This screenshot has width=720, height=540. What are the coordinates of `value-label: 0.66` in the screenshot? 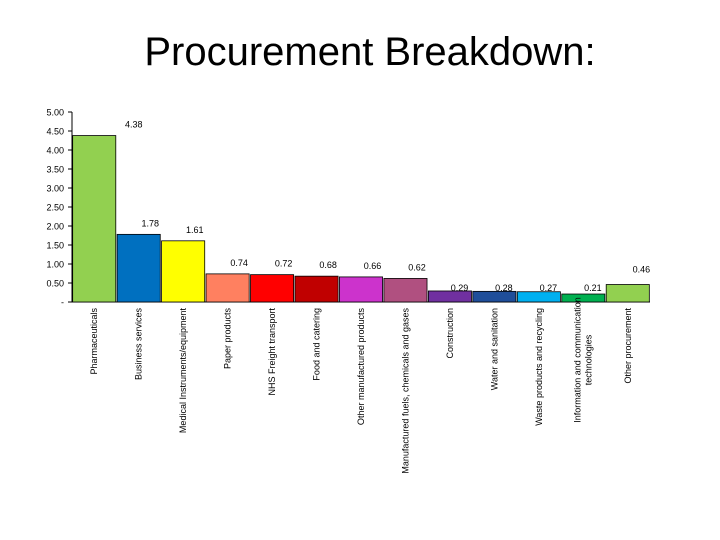 It's located at (373, 266).